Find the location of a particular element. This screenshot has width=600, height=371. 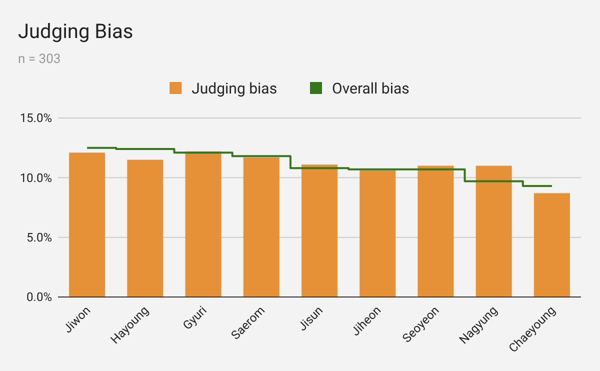

y-tick-label: 15.0% is located at coordinates (36, 118).